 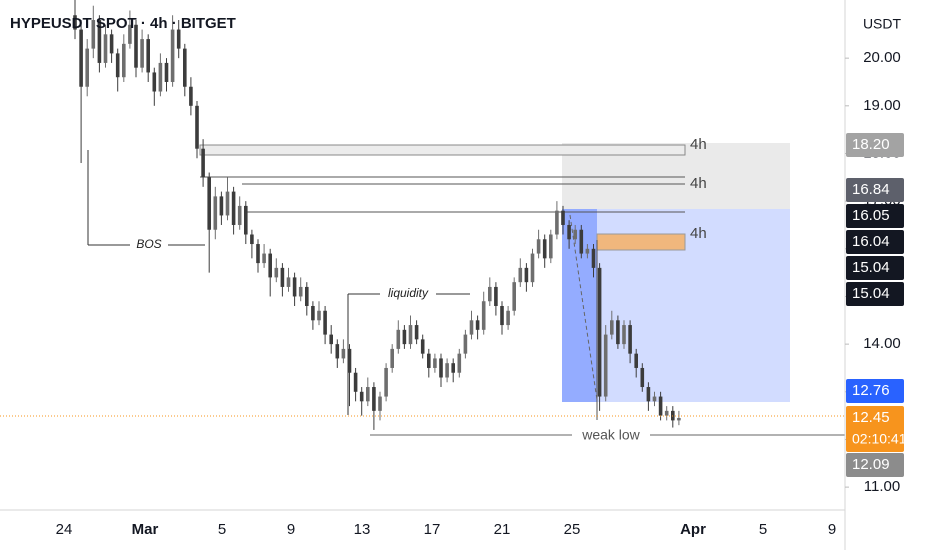 What do you see at coordinates (698, 144) in the screenshot?
I see `annotation: 4h` at bounding box center [698, 144].